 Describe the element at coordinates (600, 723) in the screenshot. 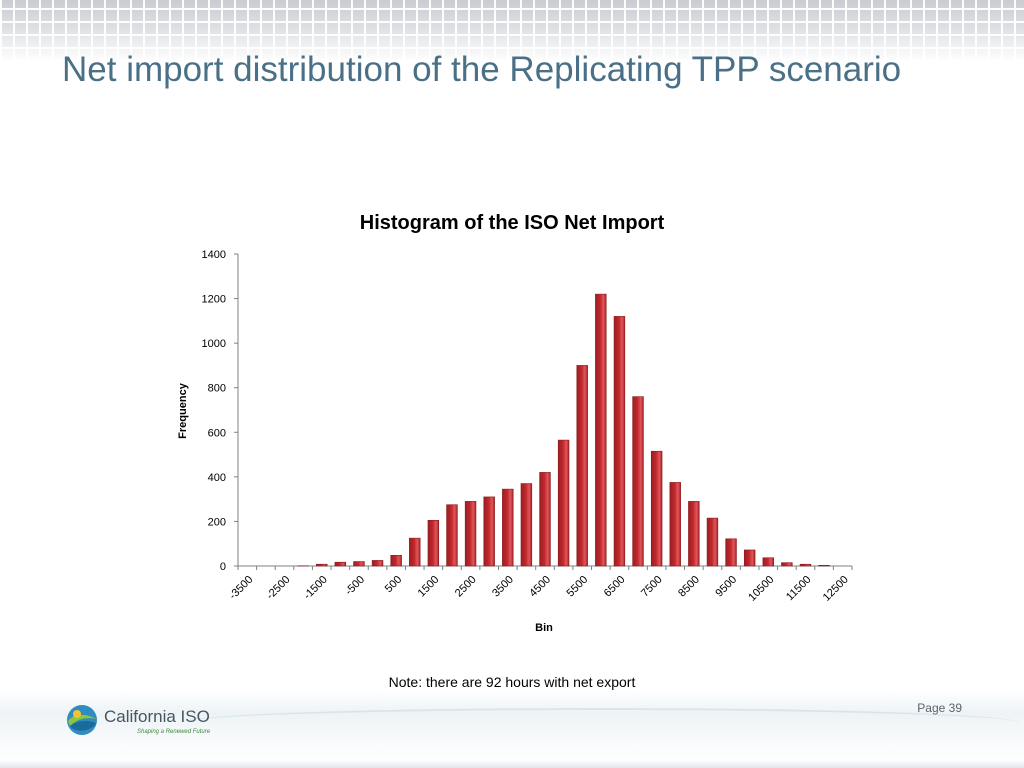

I see `footer-swoosh` at that location.